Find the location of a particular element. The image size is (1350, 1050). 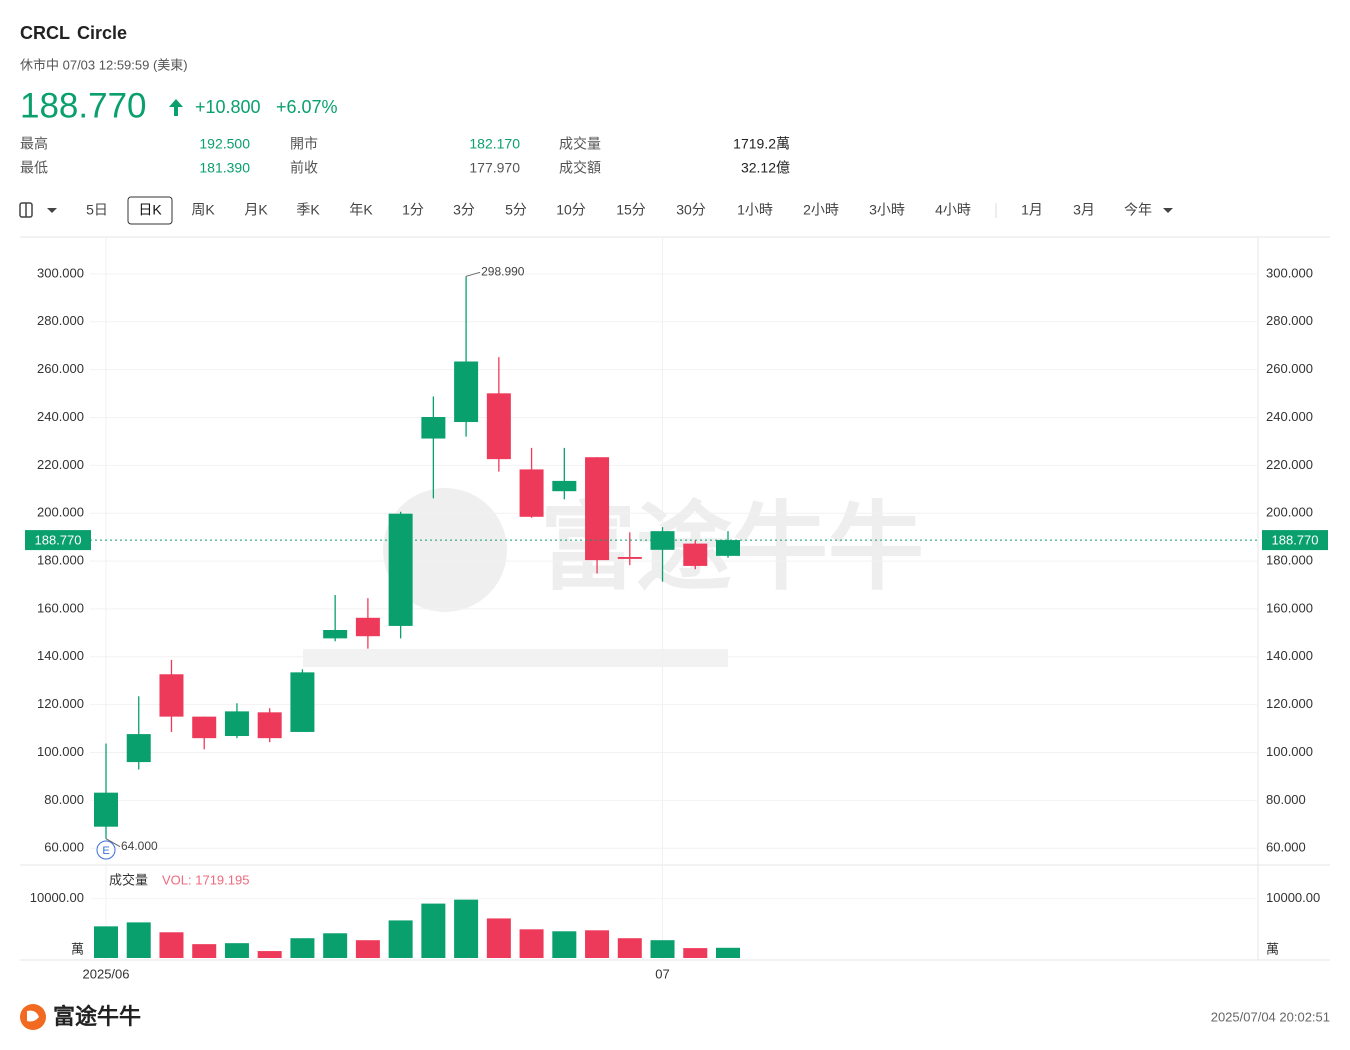

y-tick-label: 80.000 is located at coordinates (64, 799).